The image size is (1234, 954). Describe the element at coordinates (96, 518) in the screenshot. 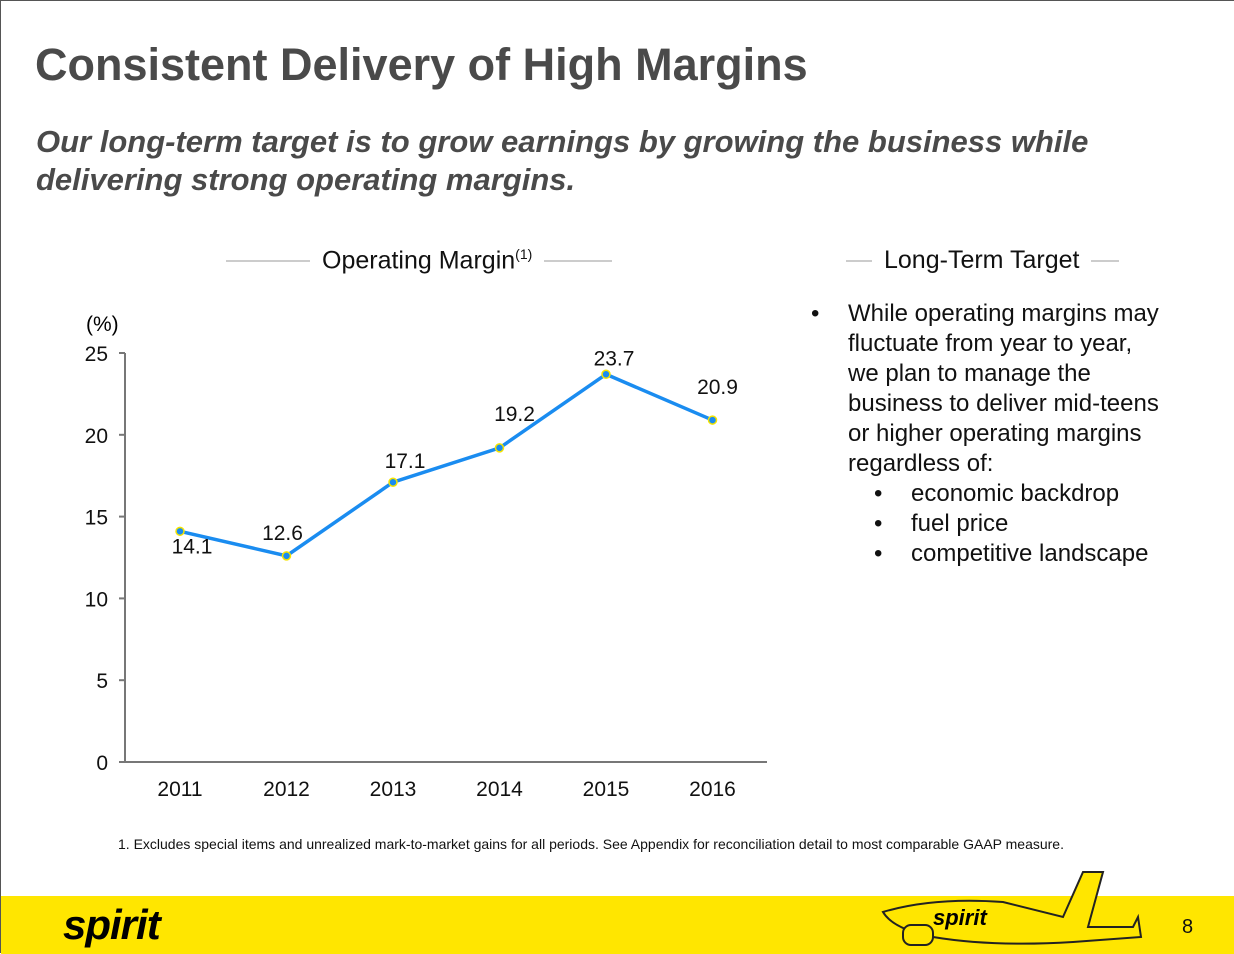

I see `y-tick-label: 15` at that location.